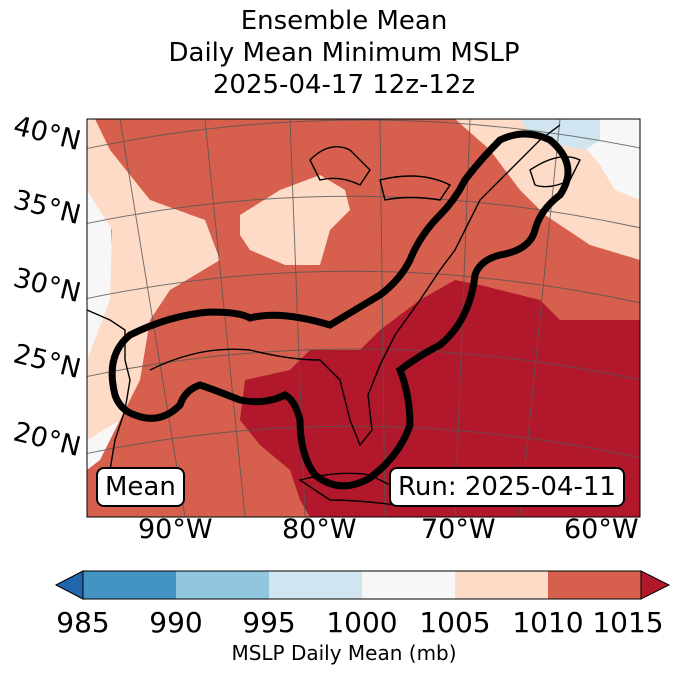  Describe the element at coordinates (362, 622) in the screenshot. I see `colorbar-tick-1000: 1000` at that location.